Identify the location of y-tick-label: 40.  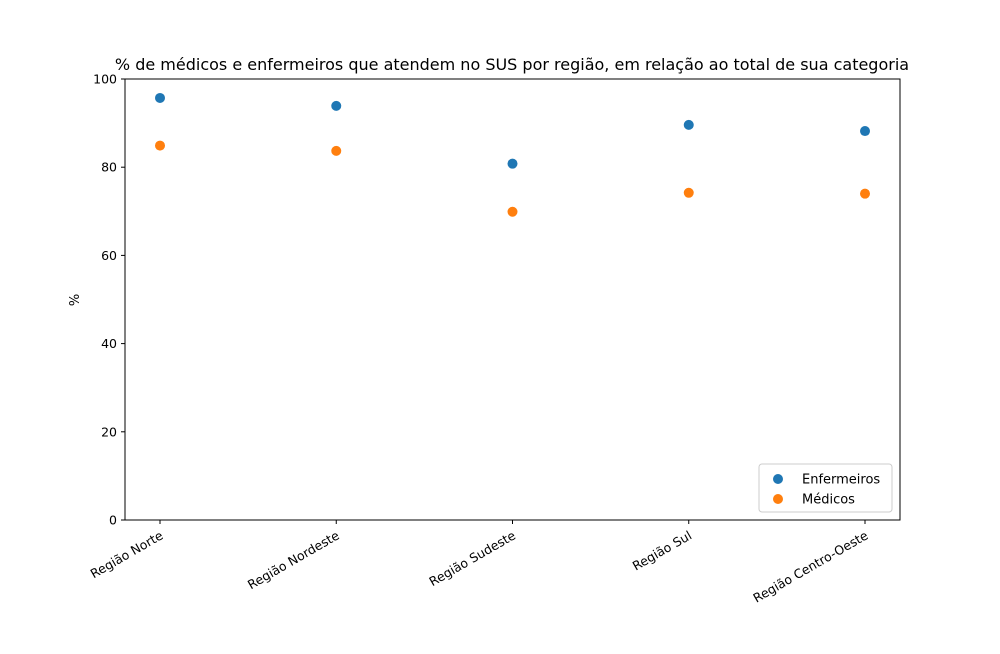
(109, 343).